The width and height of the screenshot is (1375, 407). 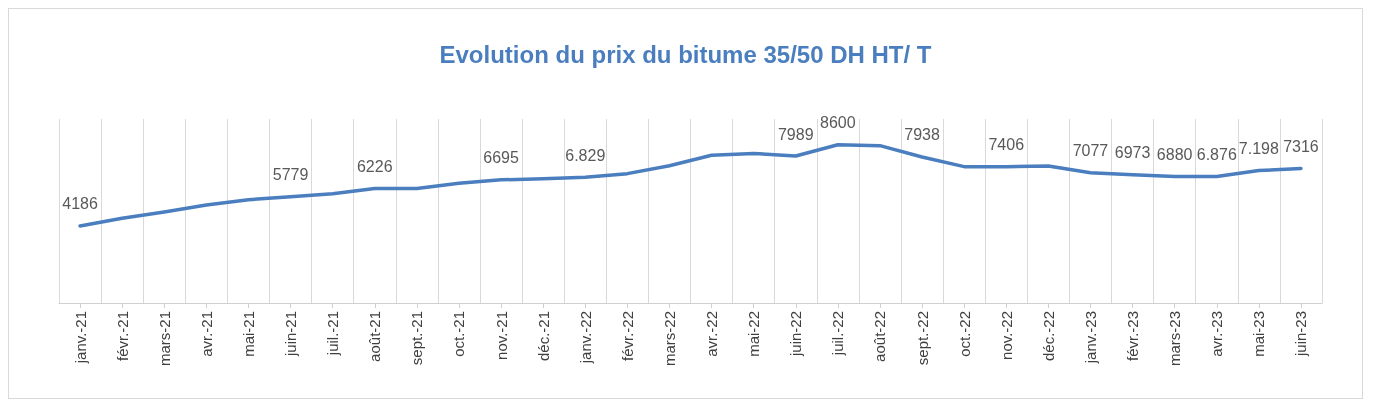 What do you see at coordinates (417, 338) in the screenshot?
I see `x-tick-label: sept.-21` at bounding box center [417, 338].